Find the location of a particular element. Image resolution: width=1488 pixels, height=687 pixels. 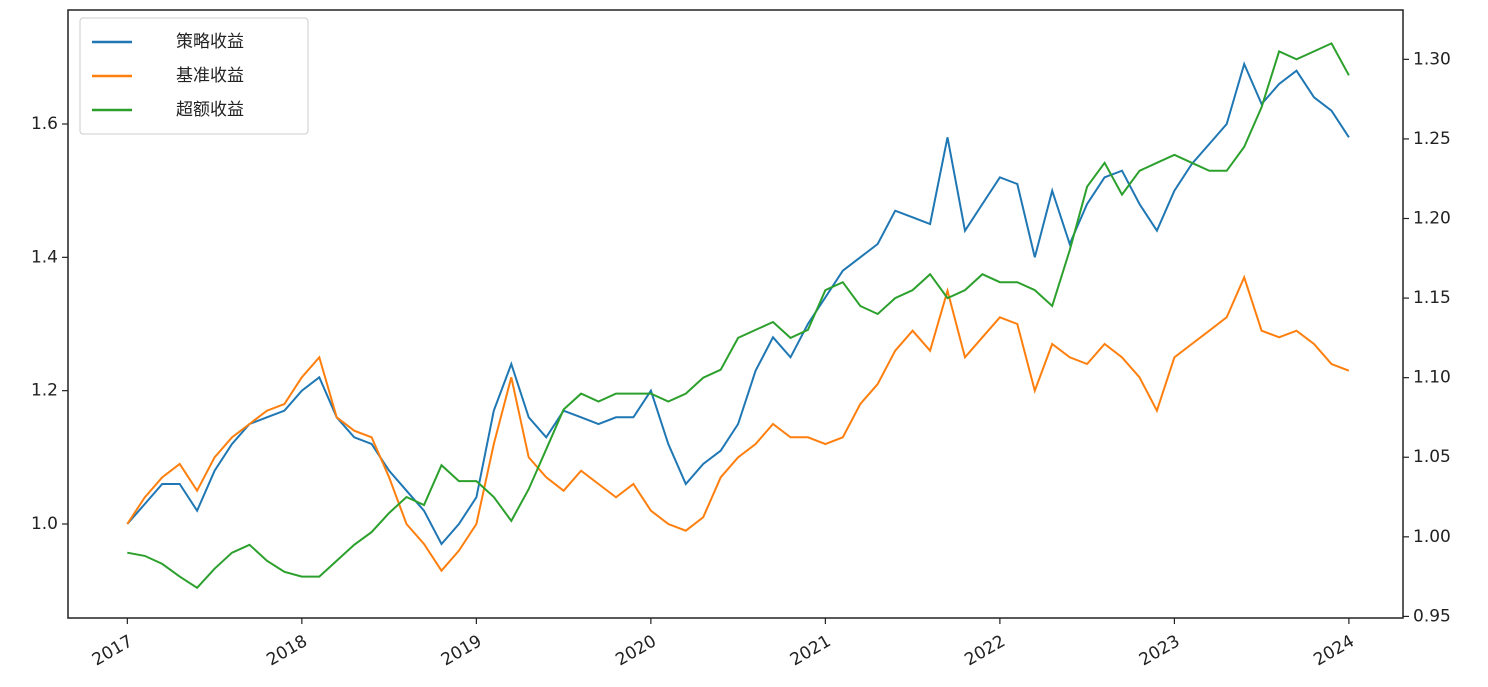

y-tick-label: 1.6 is located at coordinates (44, 124).